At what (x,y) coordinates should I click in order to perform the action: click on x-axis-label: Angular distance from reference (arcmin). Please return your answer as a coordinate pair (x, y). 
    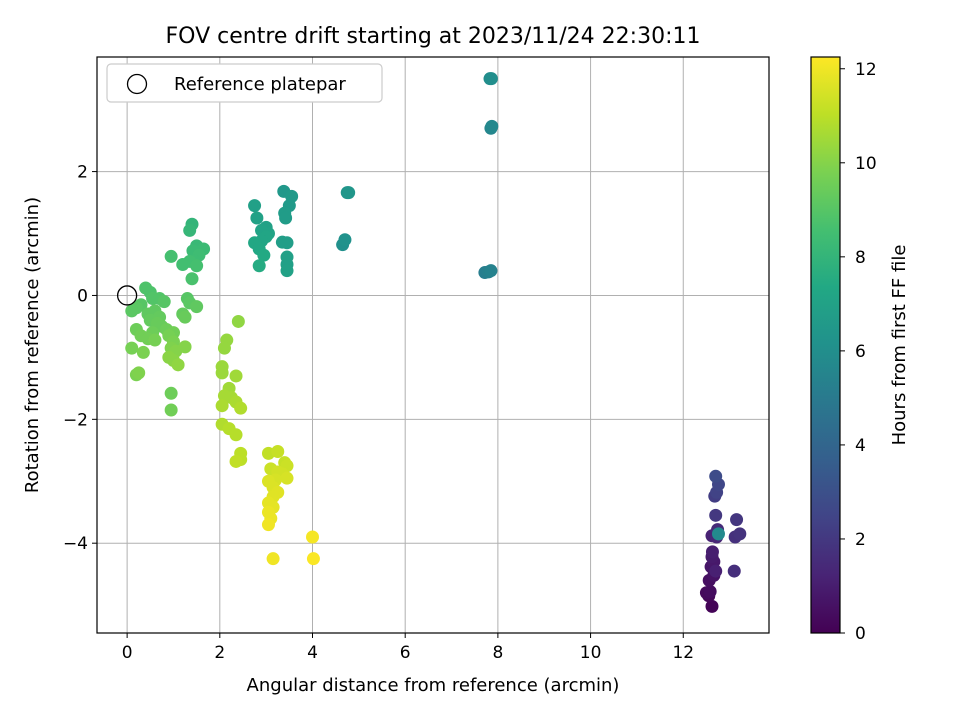
    Looking at the image, I should click on (433, 685).